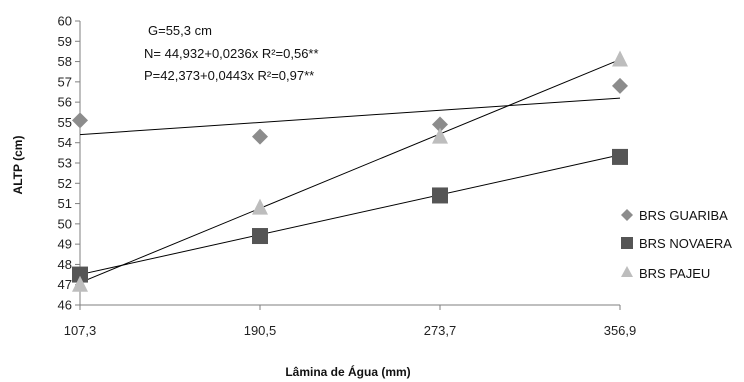 The image size is (744, 382). Describe the element at coordinates (65, 284) in the screenshot. I see `y-tick-label: 47` at that location.